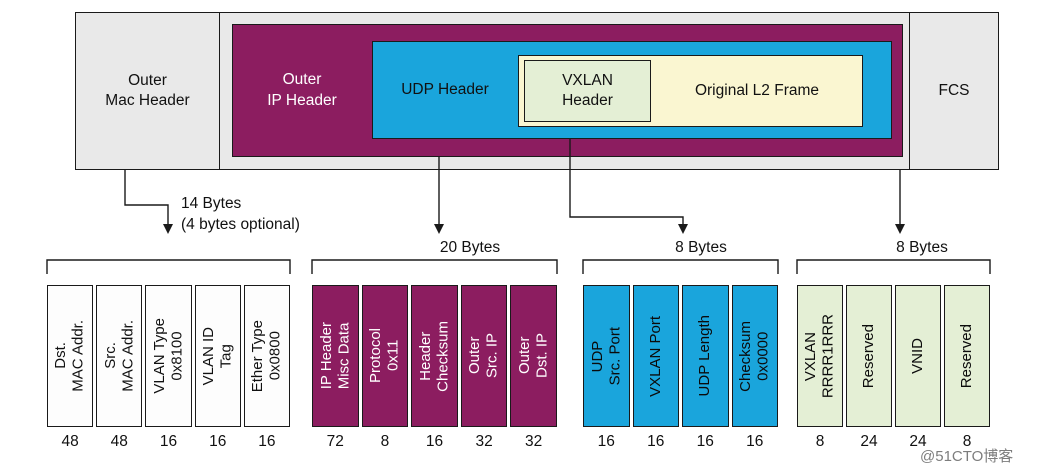 This screenshot has width=1038, height=475. I want to click on outer-mac-header-label: Outer Mac Header, so click(147, 90).